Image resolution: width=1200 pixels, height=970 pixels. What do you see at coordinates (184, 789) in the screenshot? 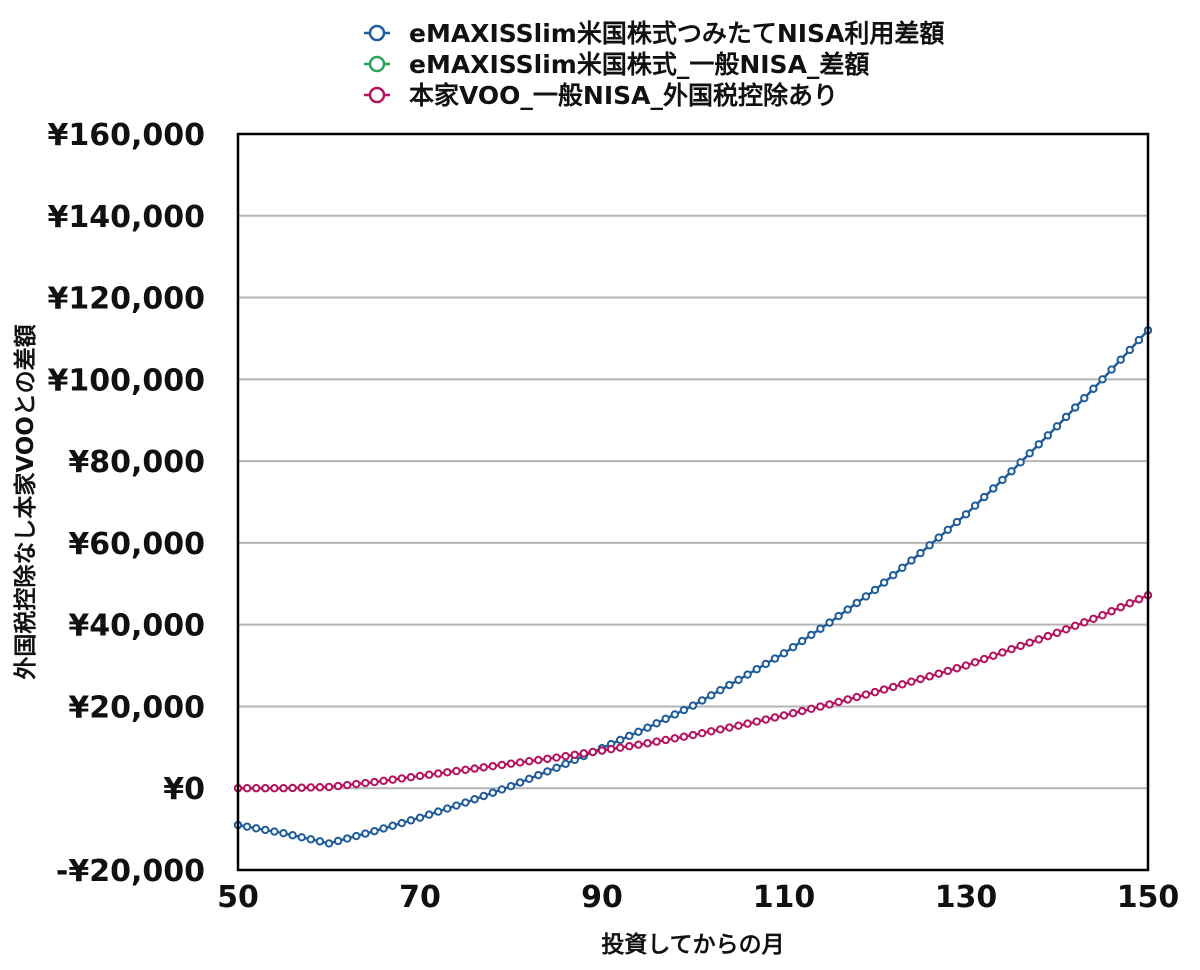
I see `y-tick-label: ¥0` at bounding box center [184, 789].